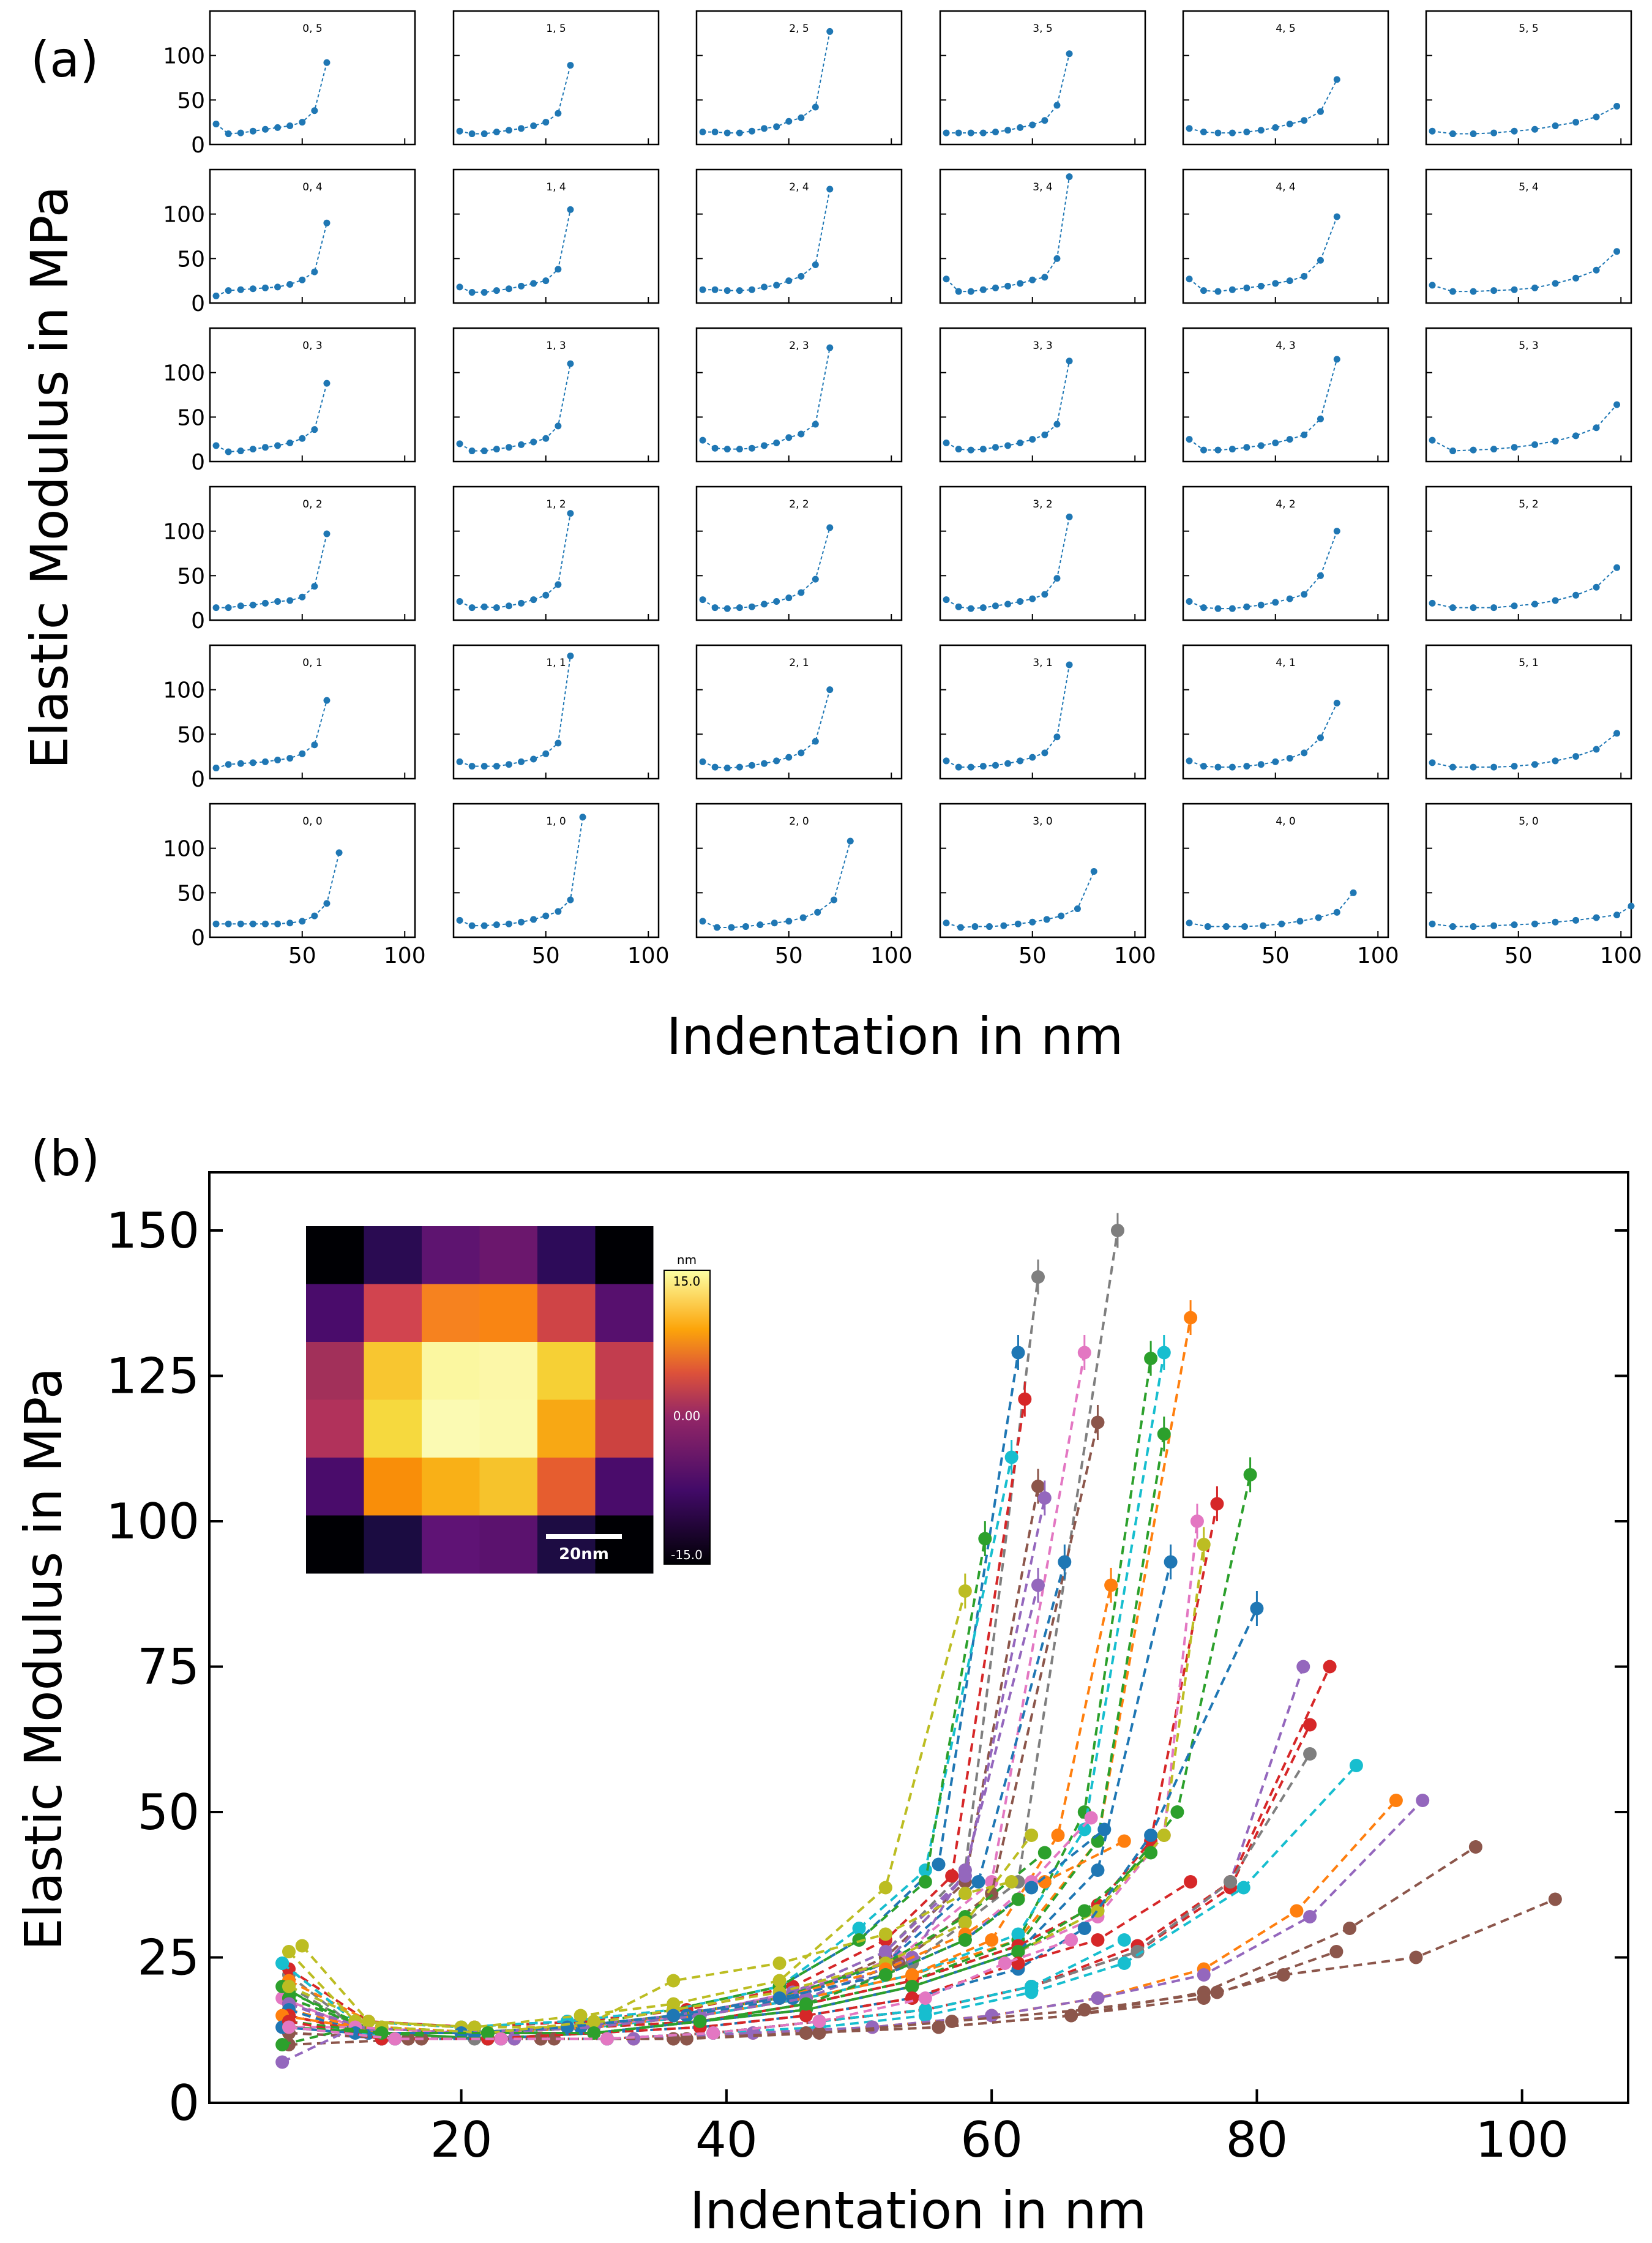  Describe the element at coordinates (1528, 504) in the screenshot. I see `subplot-label: 5, 2` at that location.